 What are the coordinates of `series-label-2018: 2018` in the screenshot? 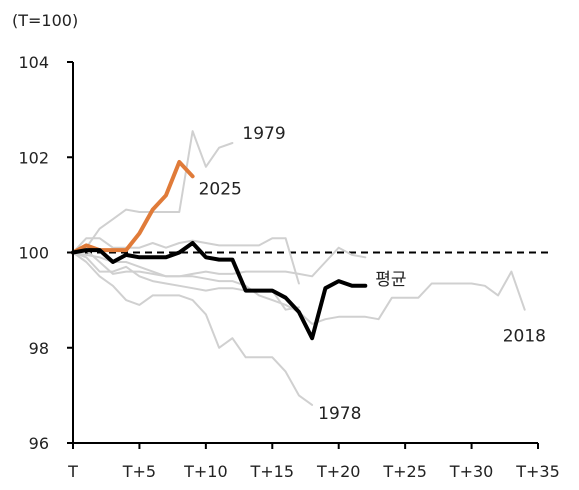 It's located at (524, 337).